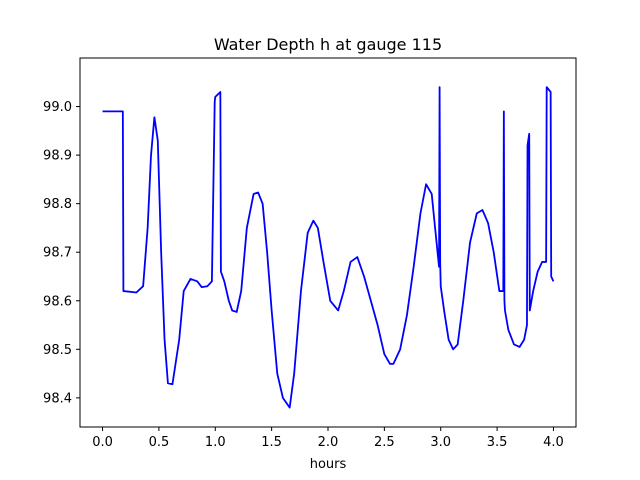 The width and height of the screenshot is (640, 480). I want to click on x-axis-ticks: 0.0 0.5 1.0 1.5 2.0 2.5 3.0 3.5 4.0, so click(328, 438).